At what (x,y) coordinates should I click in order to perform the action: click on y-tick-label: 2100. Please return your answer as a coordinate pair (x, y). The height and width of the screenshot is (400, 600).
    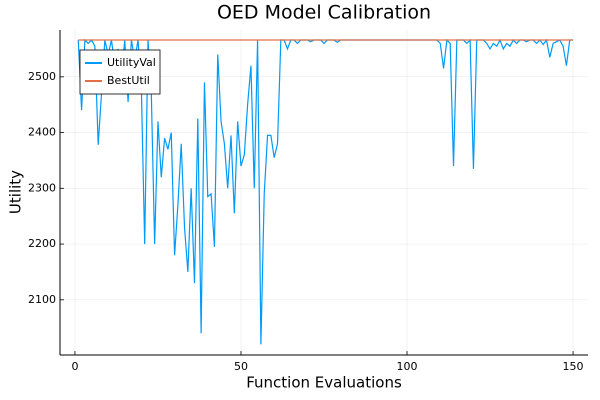
    Looking at the image, I should click on (42, 299).